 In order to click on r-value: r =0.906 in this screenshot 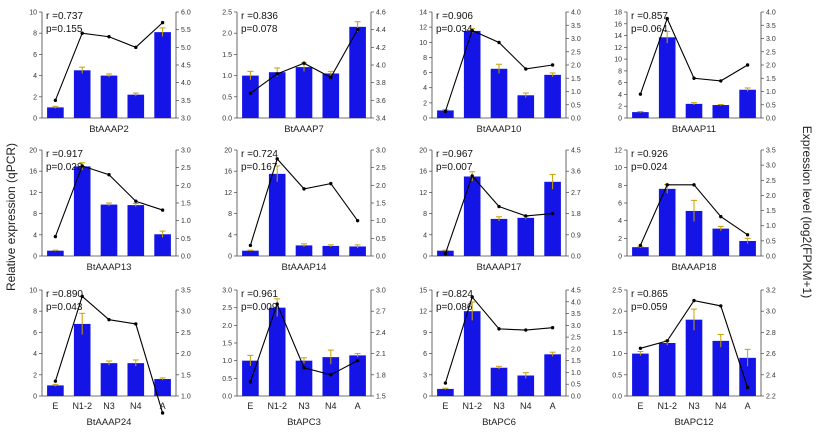, I will do `click(454, 16)`.